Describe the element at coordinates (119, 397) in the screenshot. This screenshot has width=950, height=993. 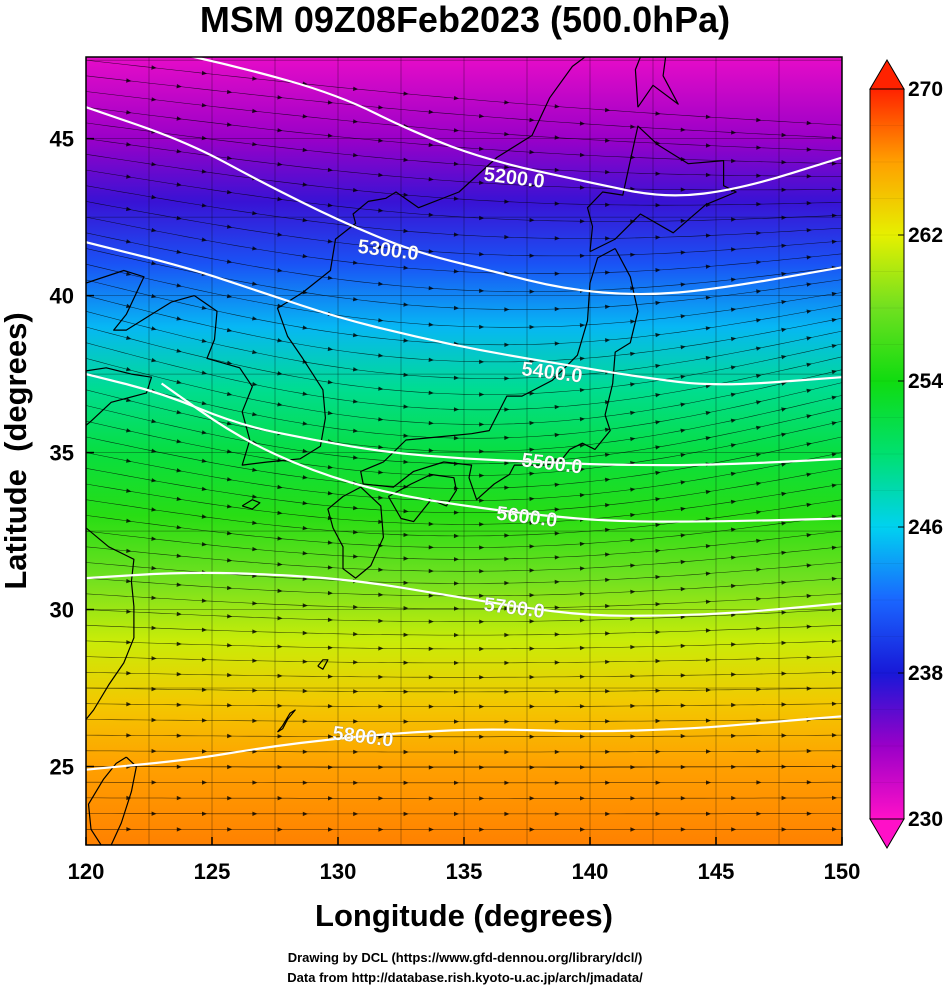
I see `coastline-shandong` at that location.